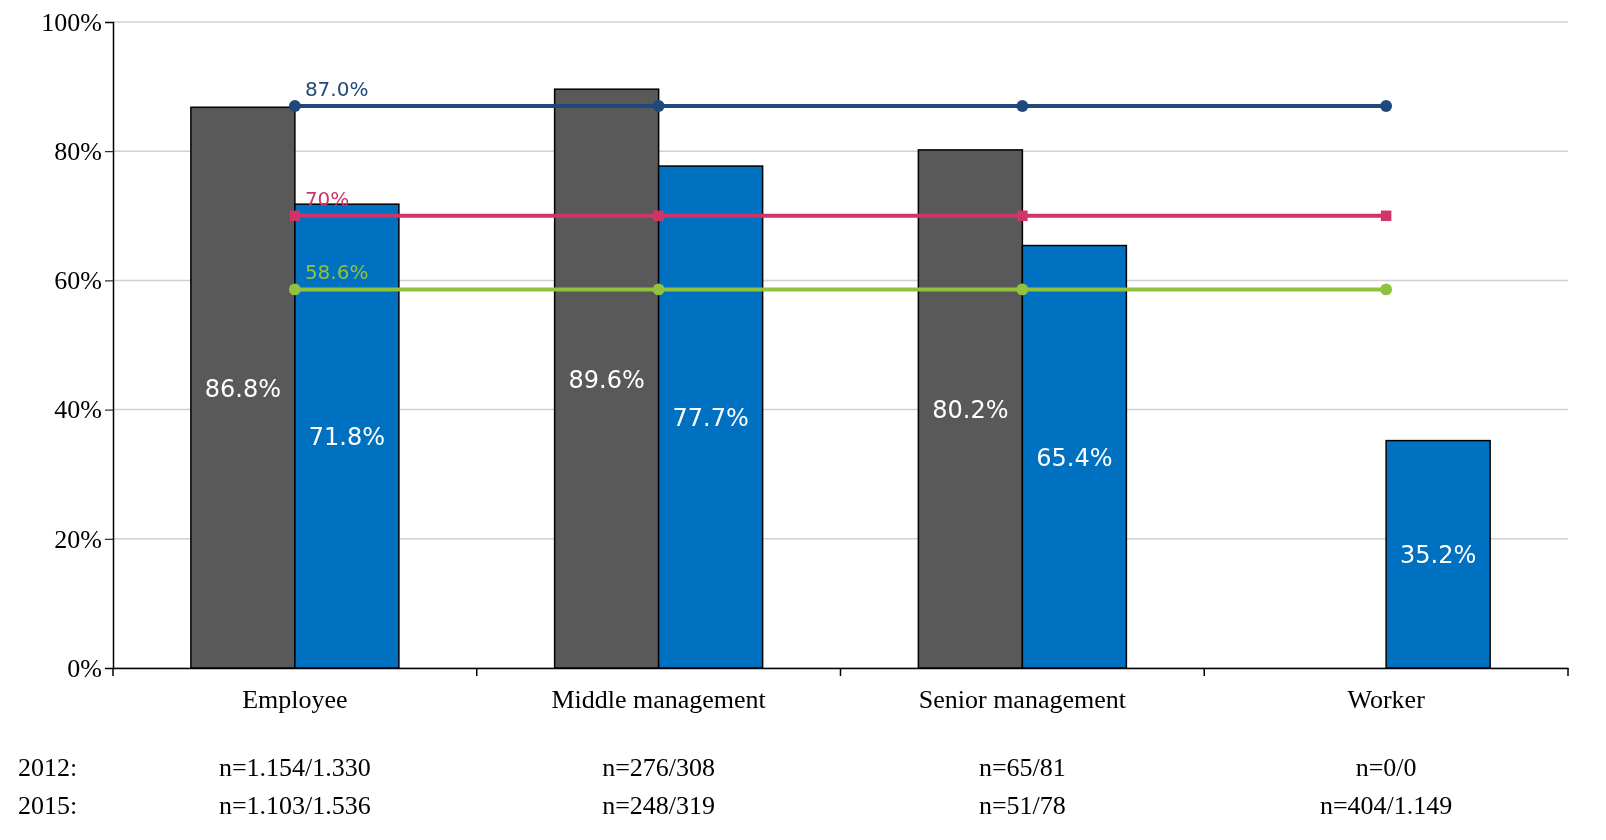 This screenshot has height=840, width=1606. Describe the element at coordinates (1386, 700) in the screenshot. I see `x-tick-label: Worker` at that location.